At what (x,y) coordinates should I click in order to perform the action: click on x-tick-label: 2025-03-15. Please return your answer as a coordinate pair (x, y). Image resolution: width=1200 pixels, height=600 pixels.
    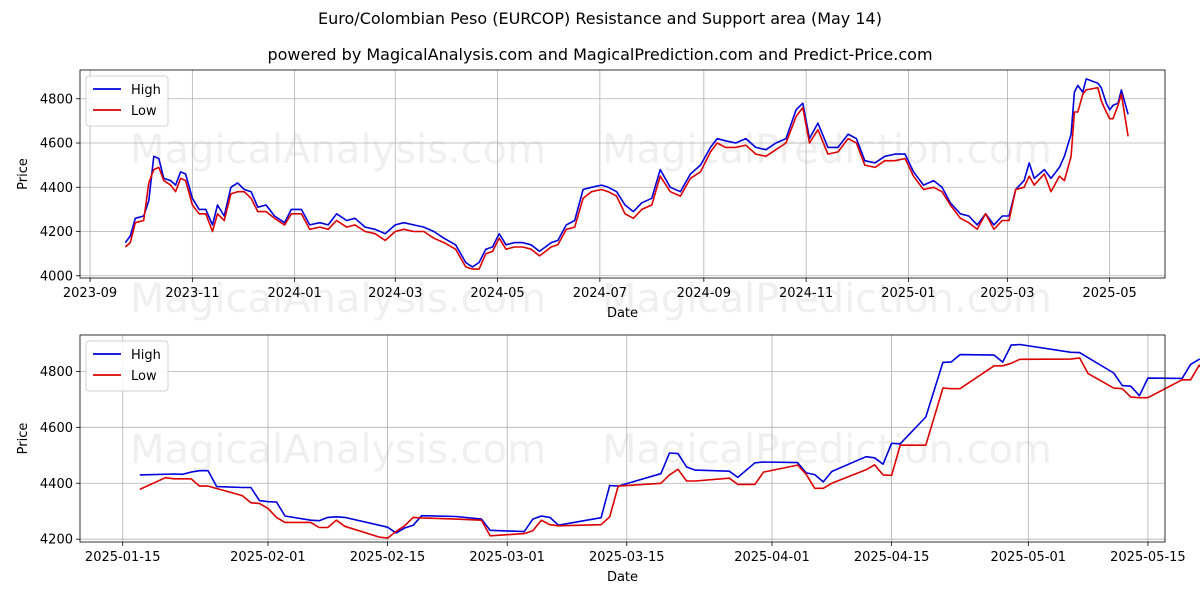
    Looking at the image, I should click on (627, 557).